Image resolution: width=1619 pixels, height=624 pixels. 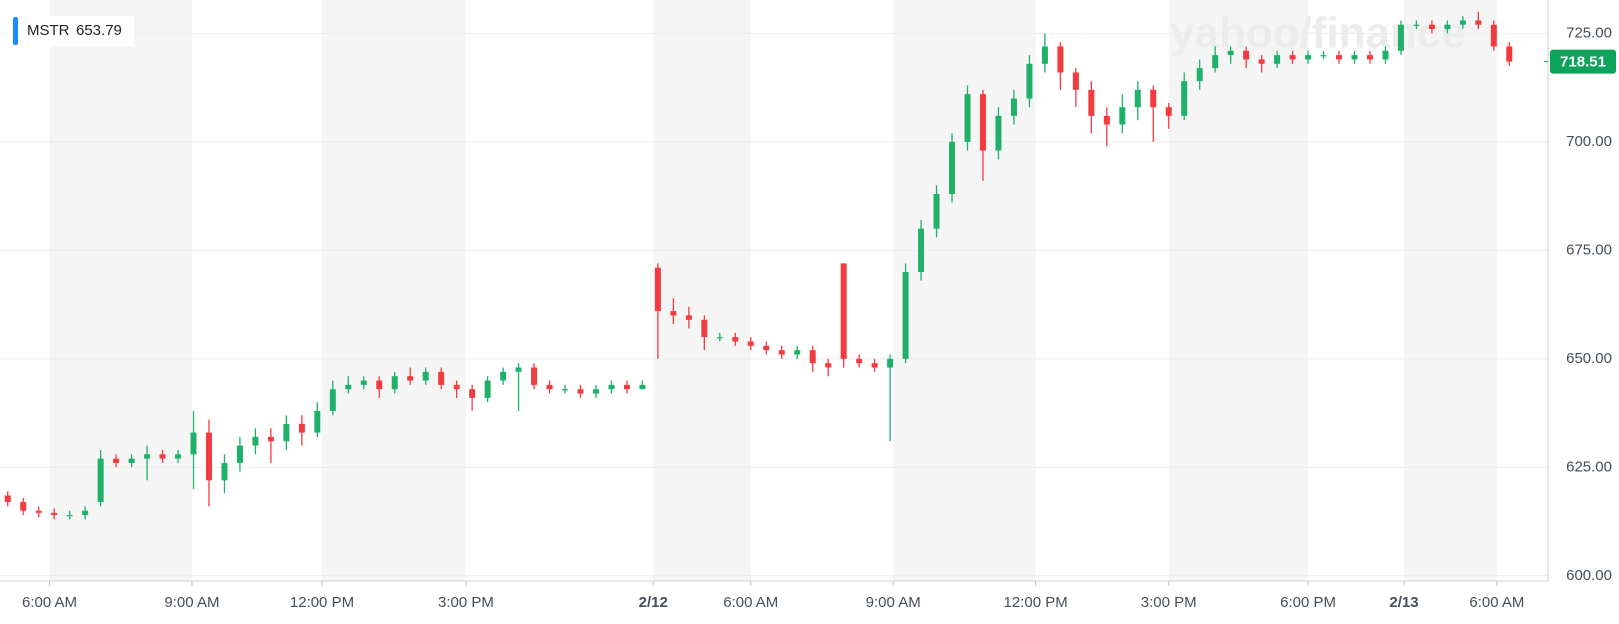 I want to click on x-tick-label: 6:00 PM, so click(x=1308, y=602).